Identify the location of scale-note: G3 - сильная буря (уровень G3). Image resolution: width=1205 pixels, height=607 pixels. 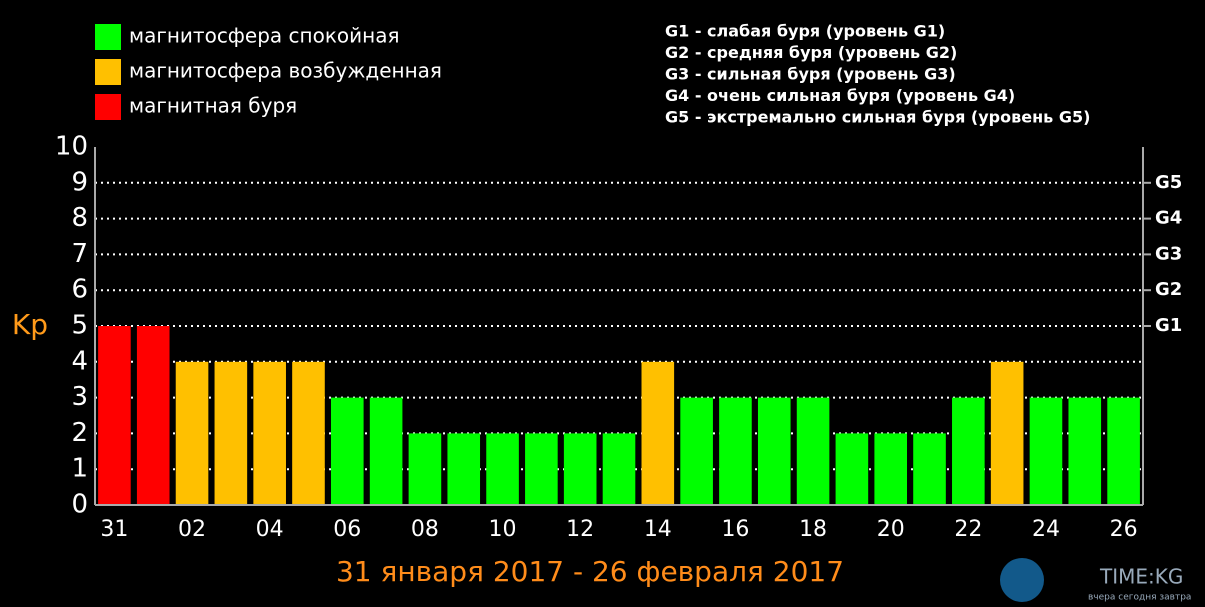
(810, 74).